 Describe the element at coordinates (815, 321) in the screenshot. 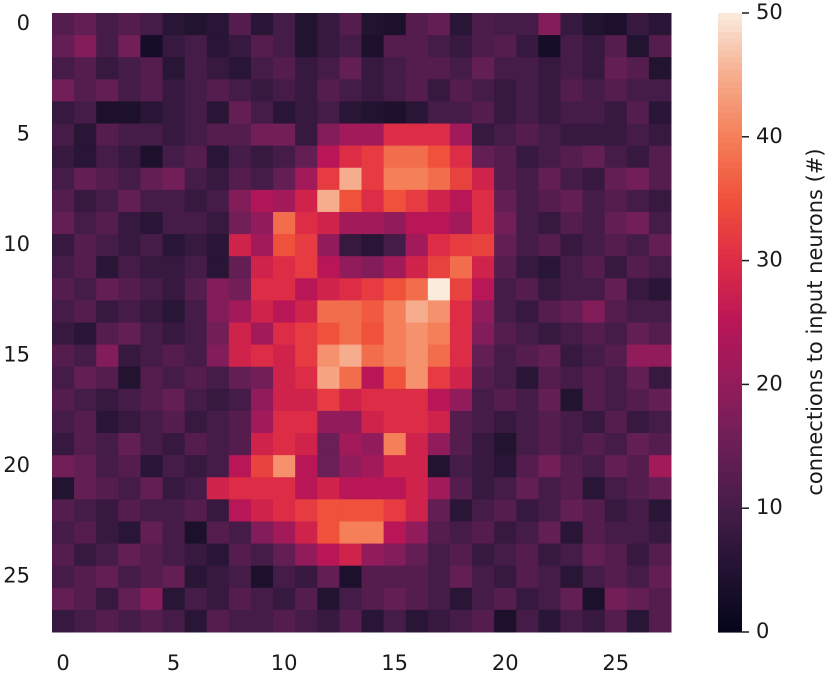

I see `colorbar-label: connections to input neurons (#)` at that location.